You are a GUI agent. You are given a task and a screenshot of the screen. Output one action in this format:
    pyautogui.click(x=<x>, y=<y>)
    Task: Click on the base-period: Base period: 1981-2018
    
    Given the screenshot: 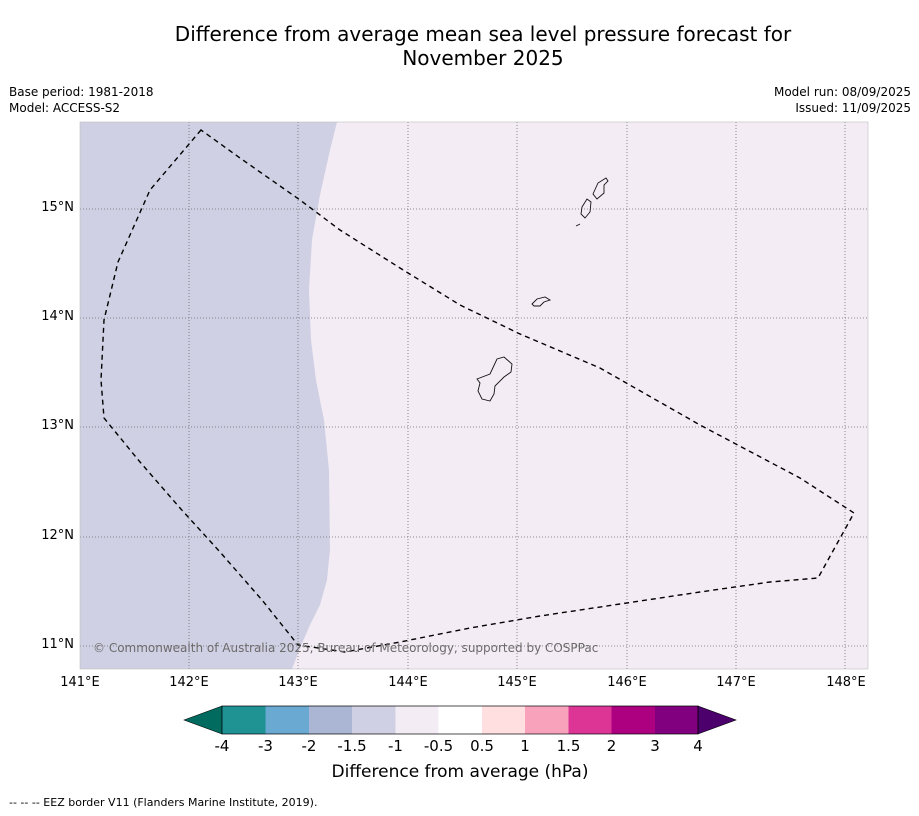 What is the action you would take?
    pyautogui.click(x=81, y=92)
    